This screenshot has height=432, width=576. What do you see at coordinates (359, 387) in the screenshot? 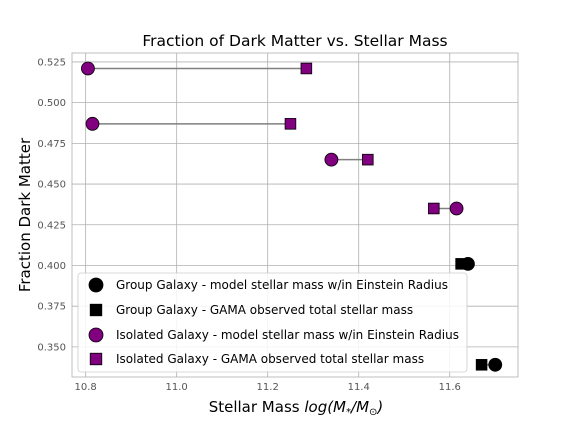
I see `x-tick-label: 11.4` at bounding box center [359, 387].